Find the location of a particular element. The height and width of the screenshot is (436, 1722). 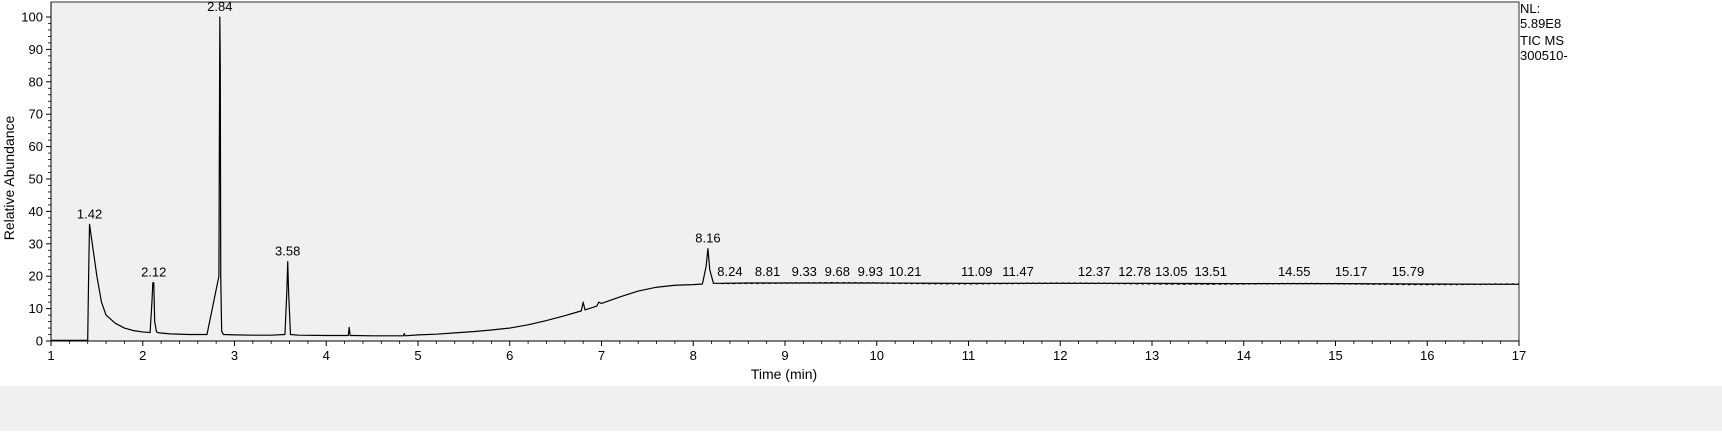

y-tick-label-1: 10 is located at coordinates (36, 308).